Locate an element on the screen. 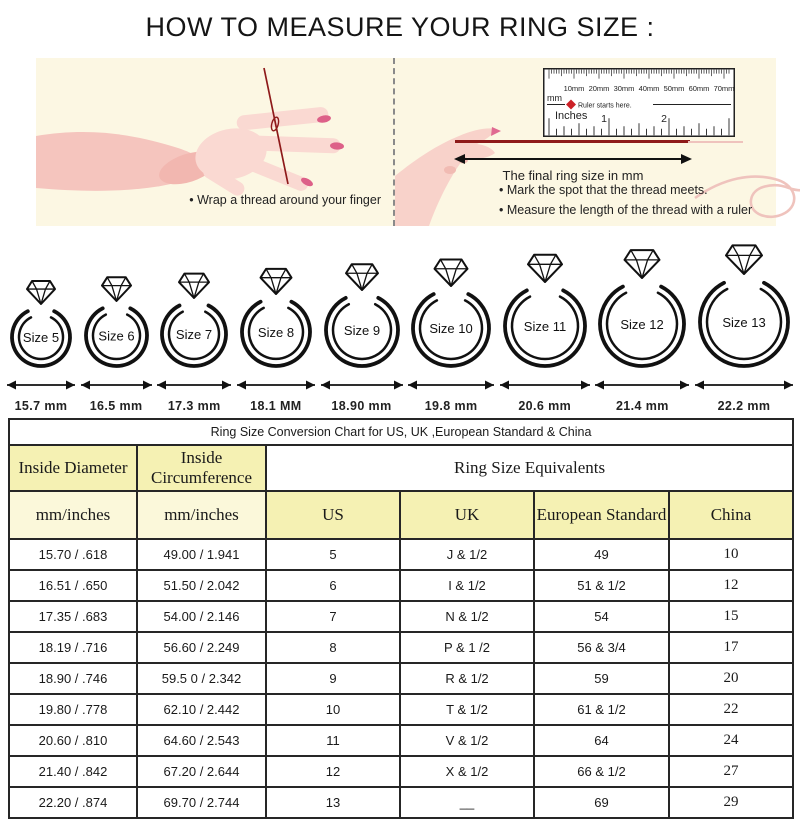  ring-diameter-label: 15.7 mm is located at coordinates (41, 406).